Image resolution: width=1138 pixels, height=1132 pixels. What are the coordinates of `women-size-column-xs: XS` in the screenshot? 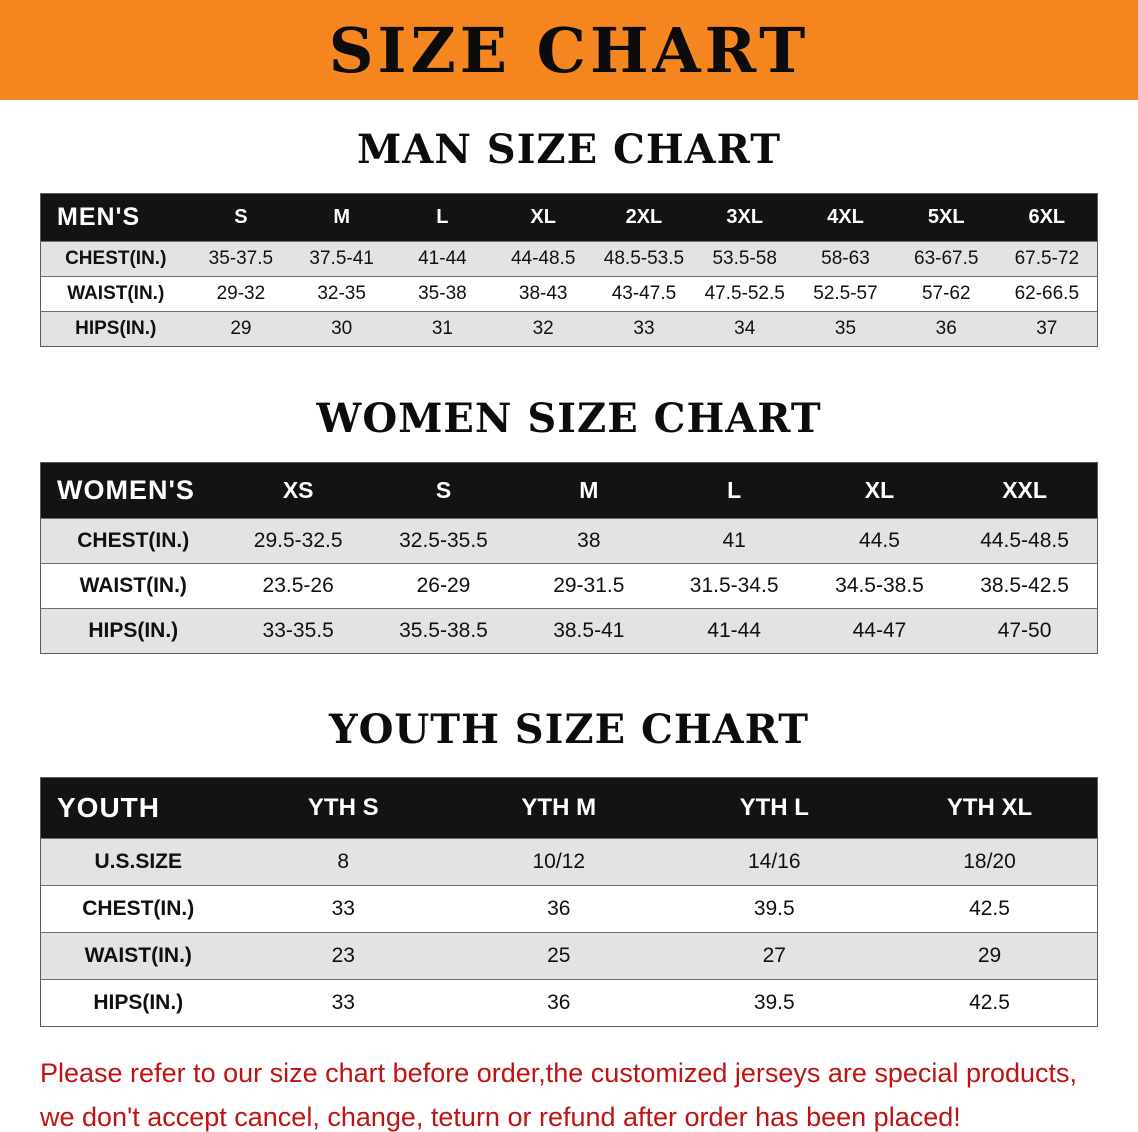 It's located at (298, 490).